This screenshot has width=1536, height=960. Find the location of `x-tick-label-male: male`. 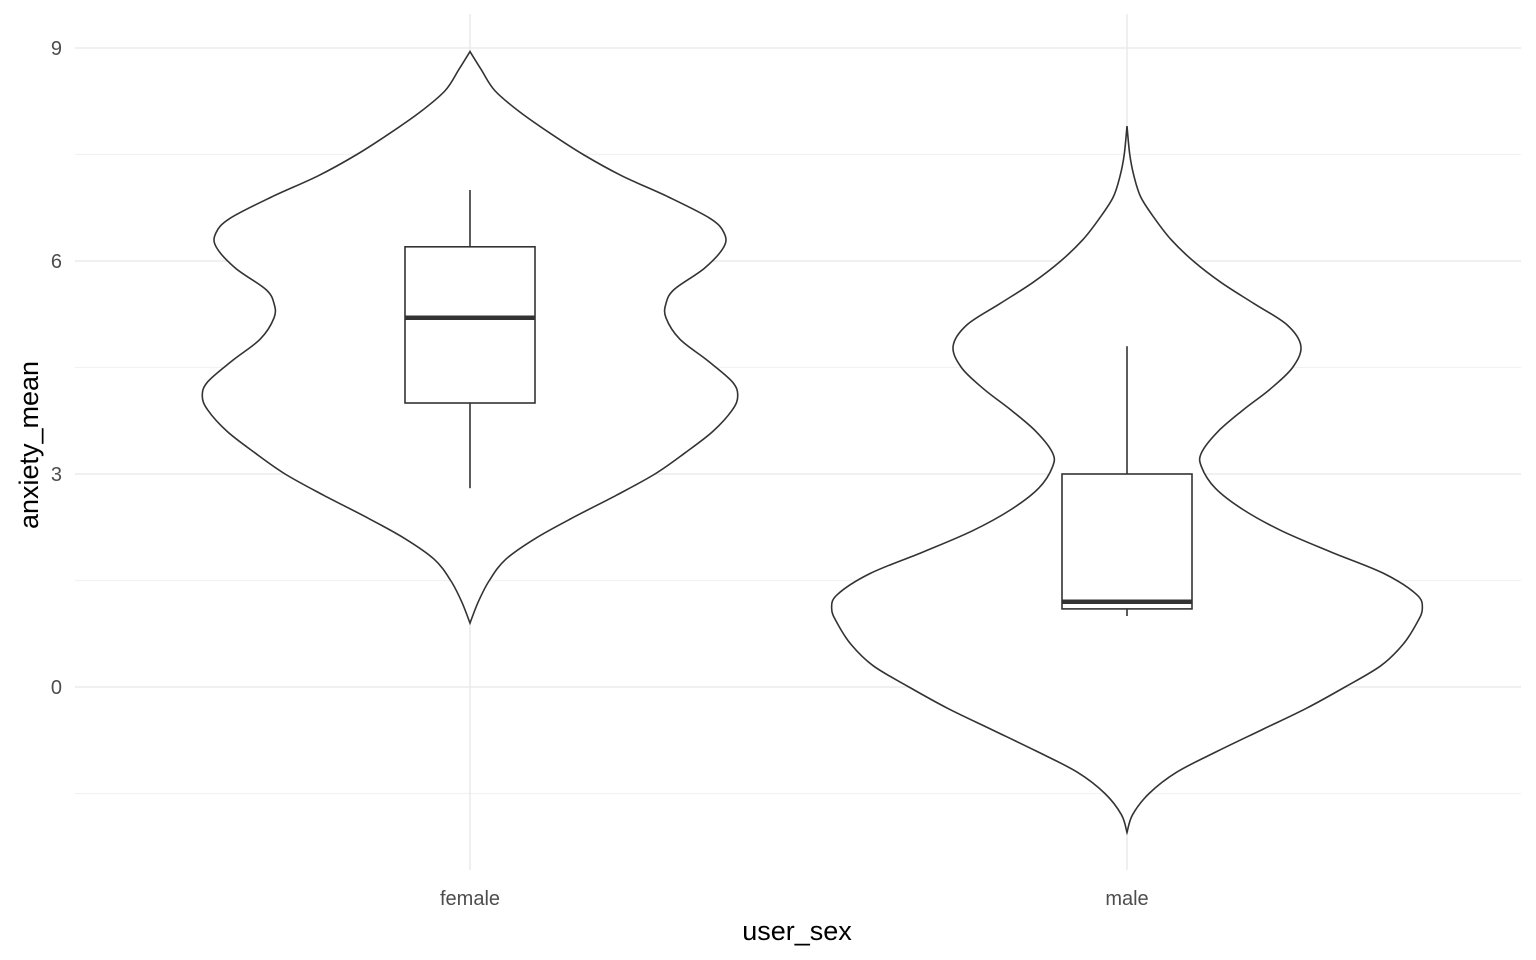

x-tick-label-male: male is located at coordinates (1126, 899).